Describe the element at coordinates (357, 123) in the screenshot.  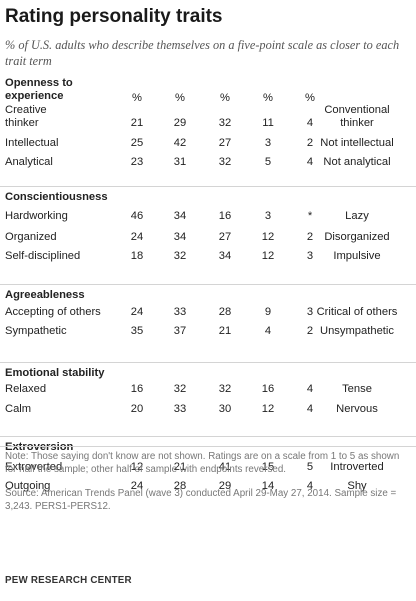
I see `row-label-right: thinker` at that location.